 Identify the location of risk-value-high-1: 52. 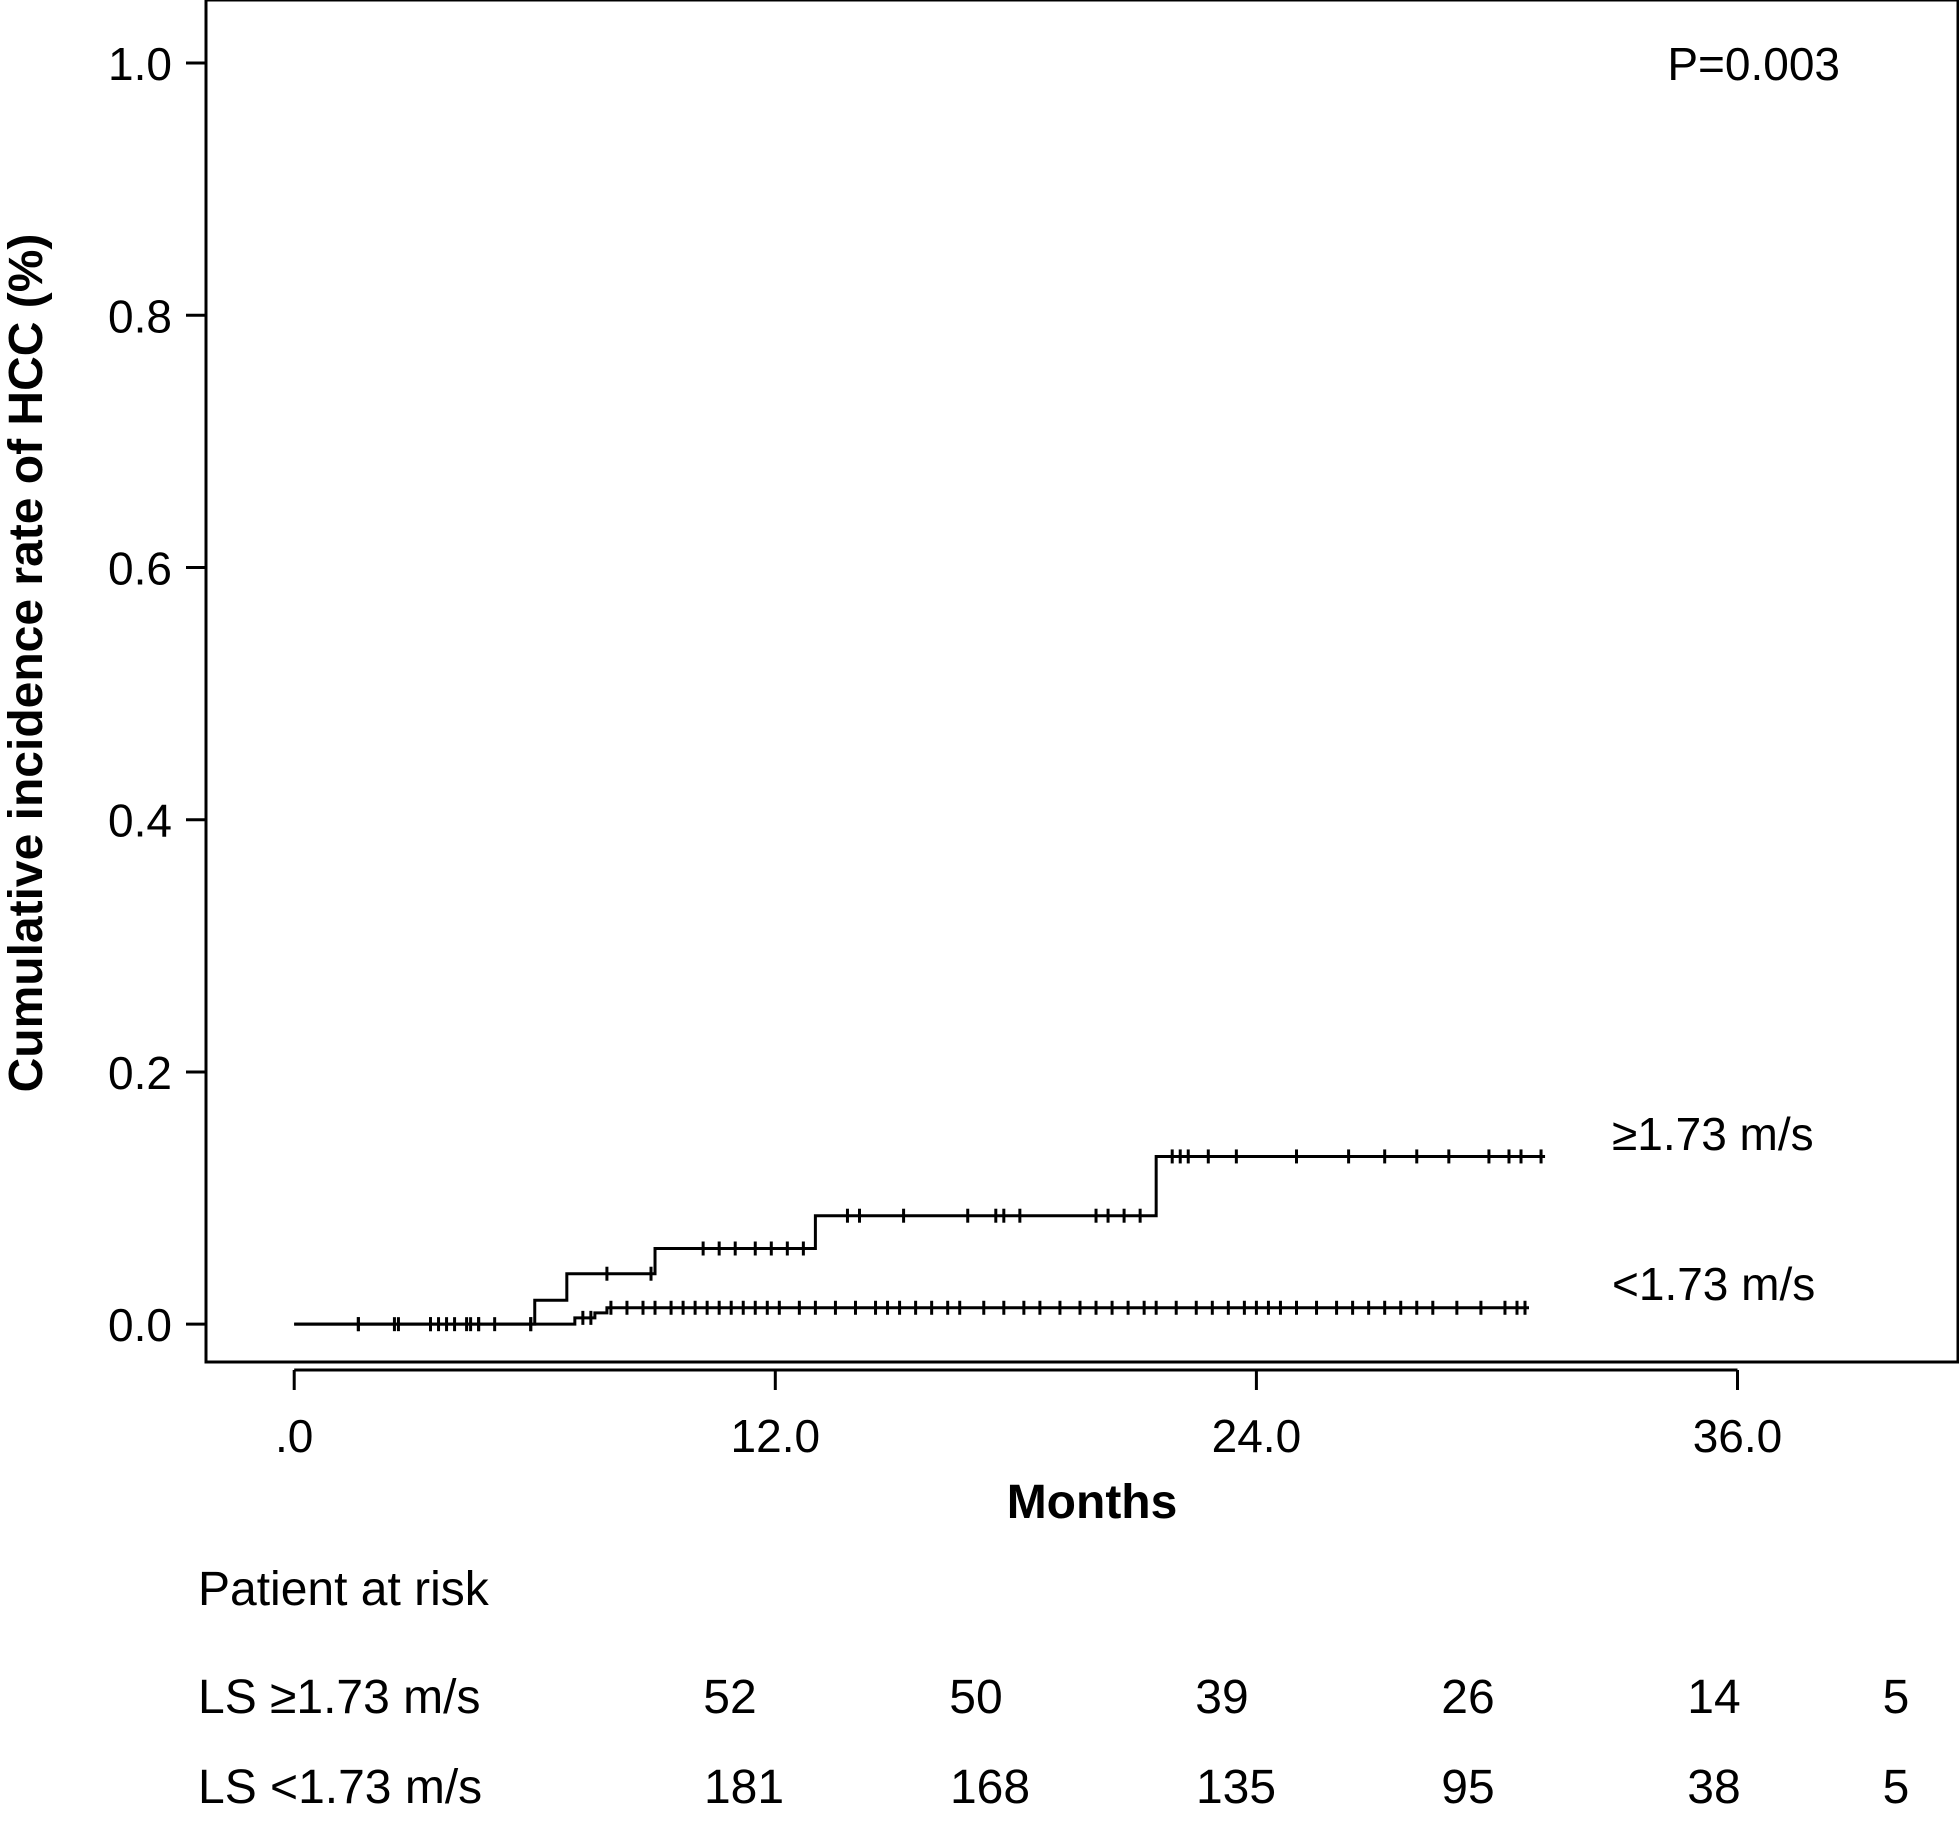
(730, 1697).